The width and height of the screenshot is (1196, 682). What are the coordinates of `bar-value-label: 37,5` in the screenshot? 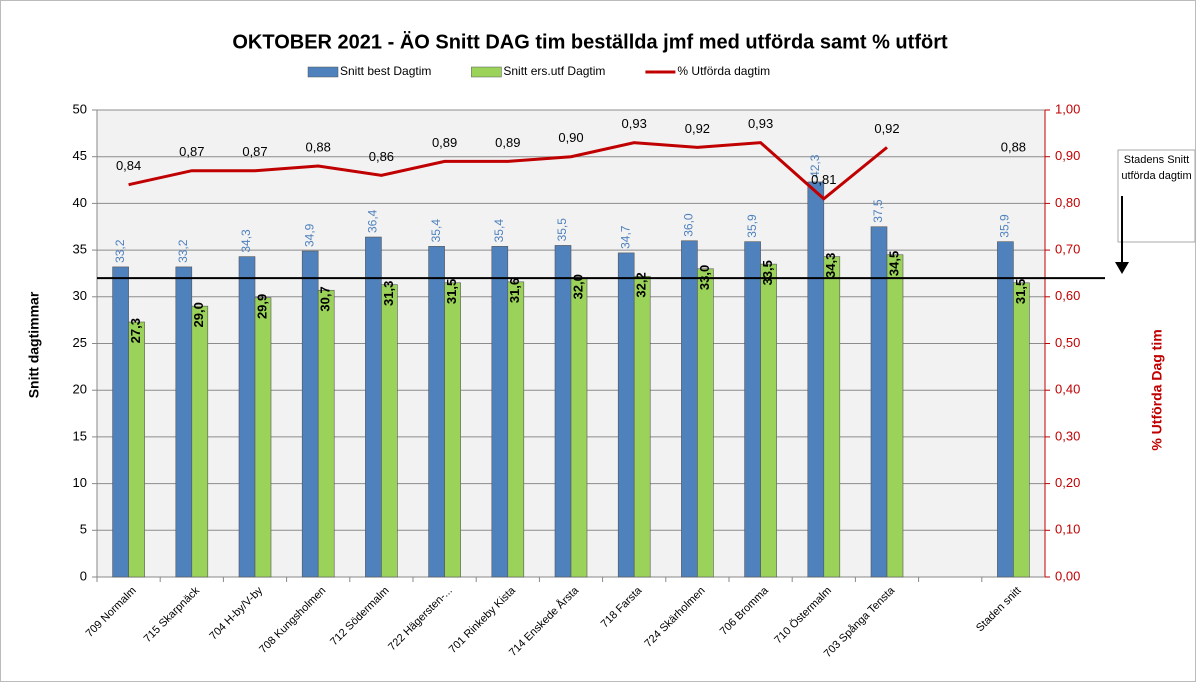 It's located at (878, 211).